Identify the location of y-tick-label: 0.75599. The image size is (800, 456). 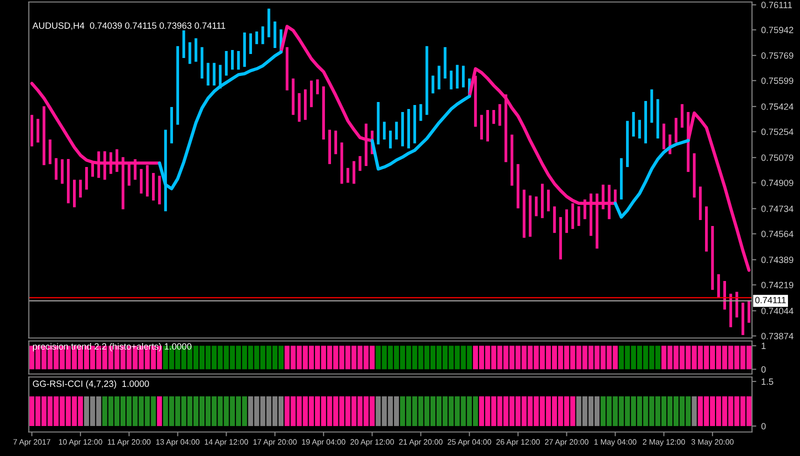
(777, 81).